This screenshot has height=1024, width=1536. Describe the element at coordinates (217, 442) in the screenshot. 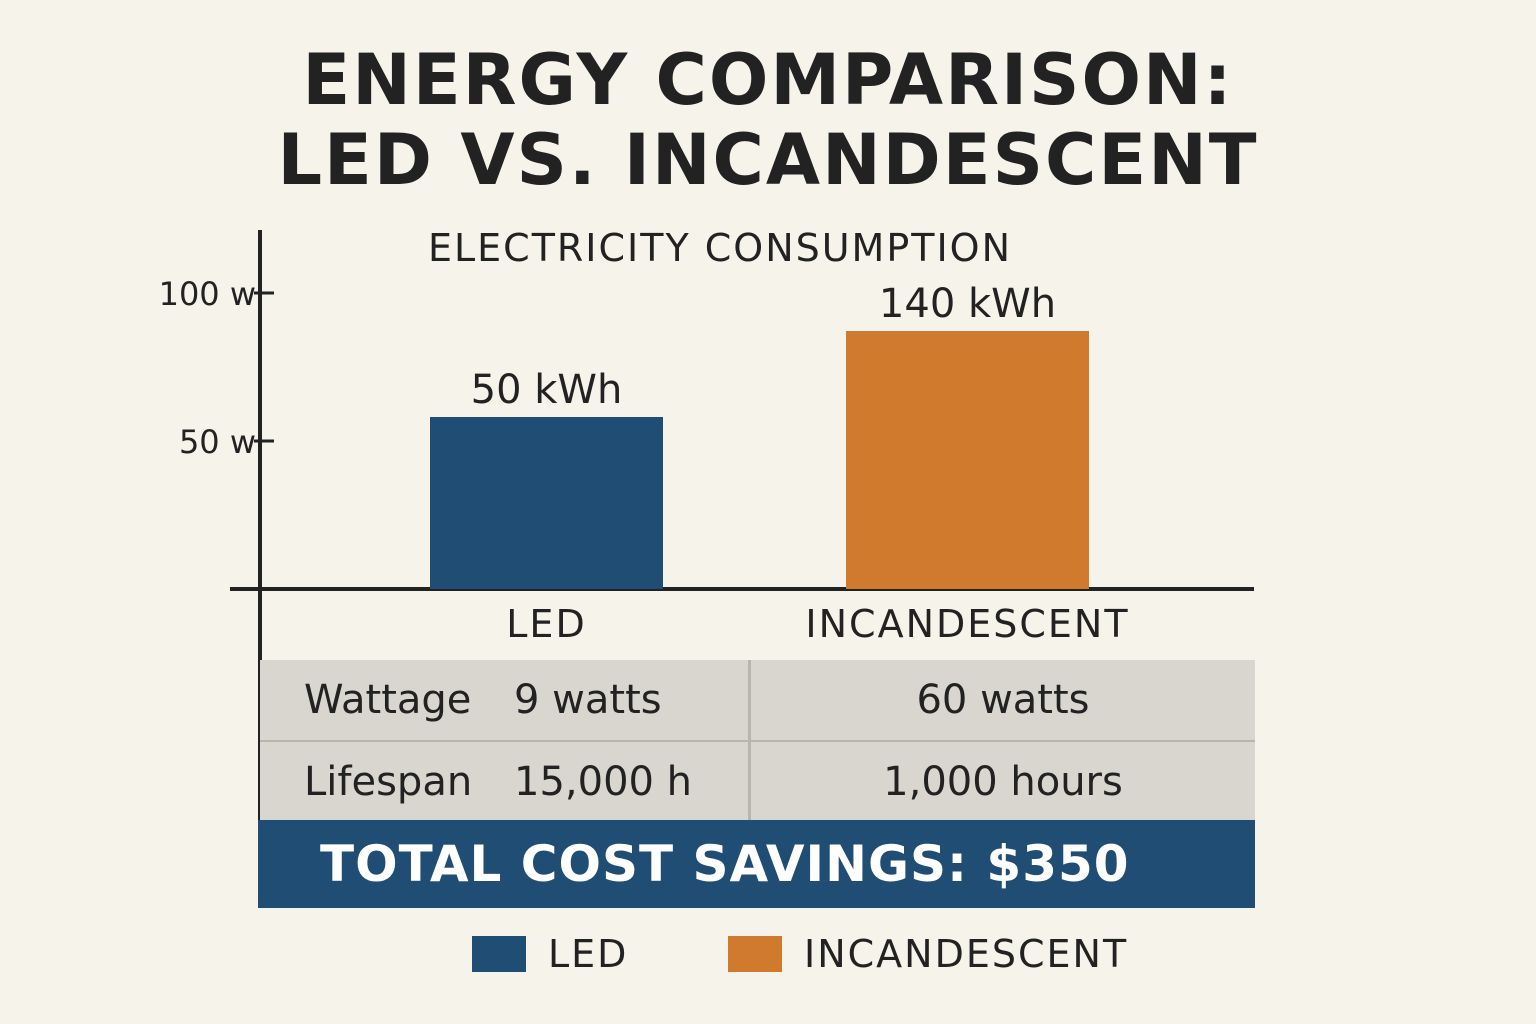

I see `y-tick-label-0: 50 w` at that location.